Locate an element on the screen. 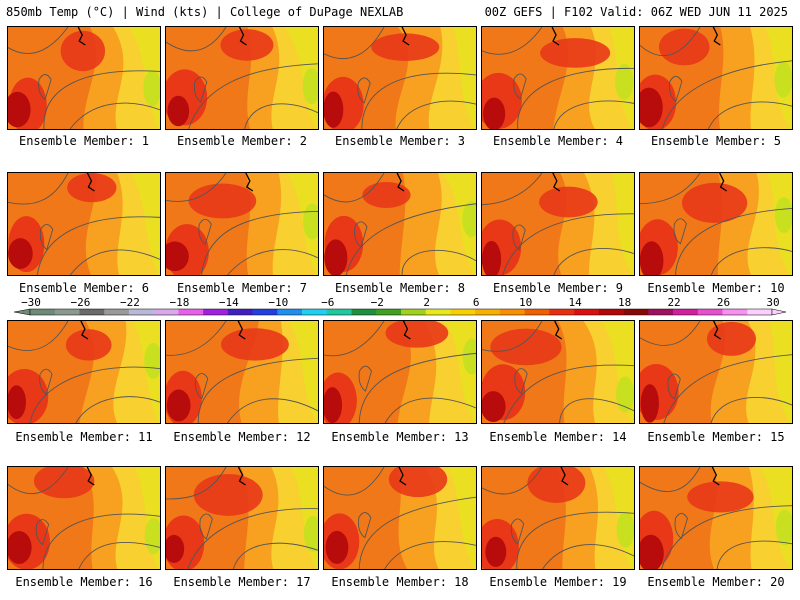 This screenshot has width=800, height=600. ensemble-member-label: Ensemble Member: 19 is located at coordinates (558, 582).